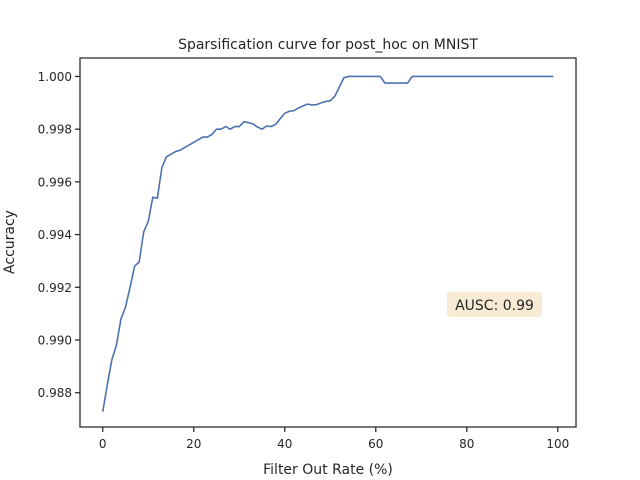 The height and width of the screenshot is (480, 640). What do you see at coordinates (193, 444) in the screenshot?
I see `x-tick-label: 20` at bounding box center [193, 444].